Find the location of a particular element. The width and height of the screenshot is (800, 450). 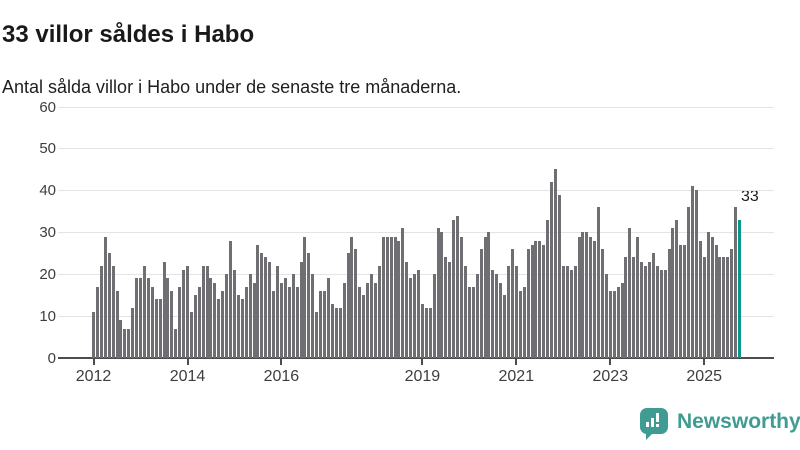

x-axis-line is located at coordinates (416, 358).